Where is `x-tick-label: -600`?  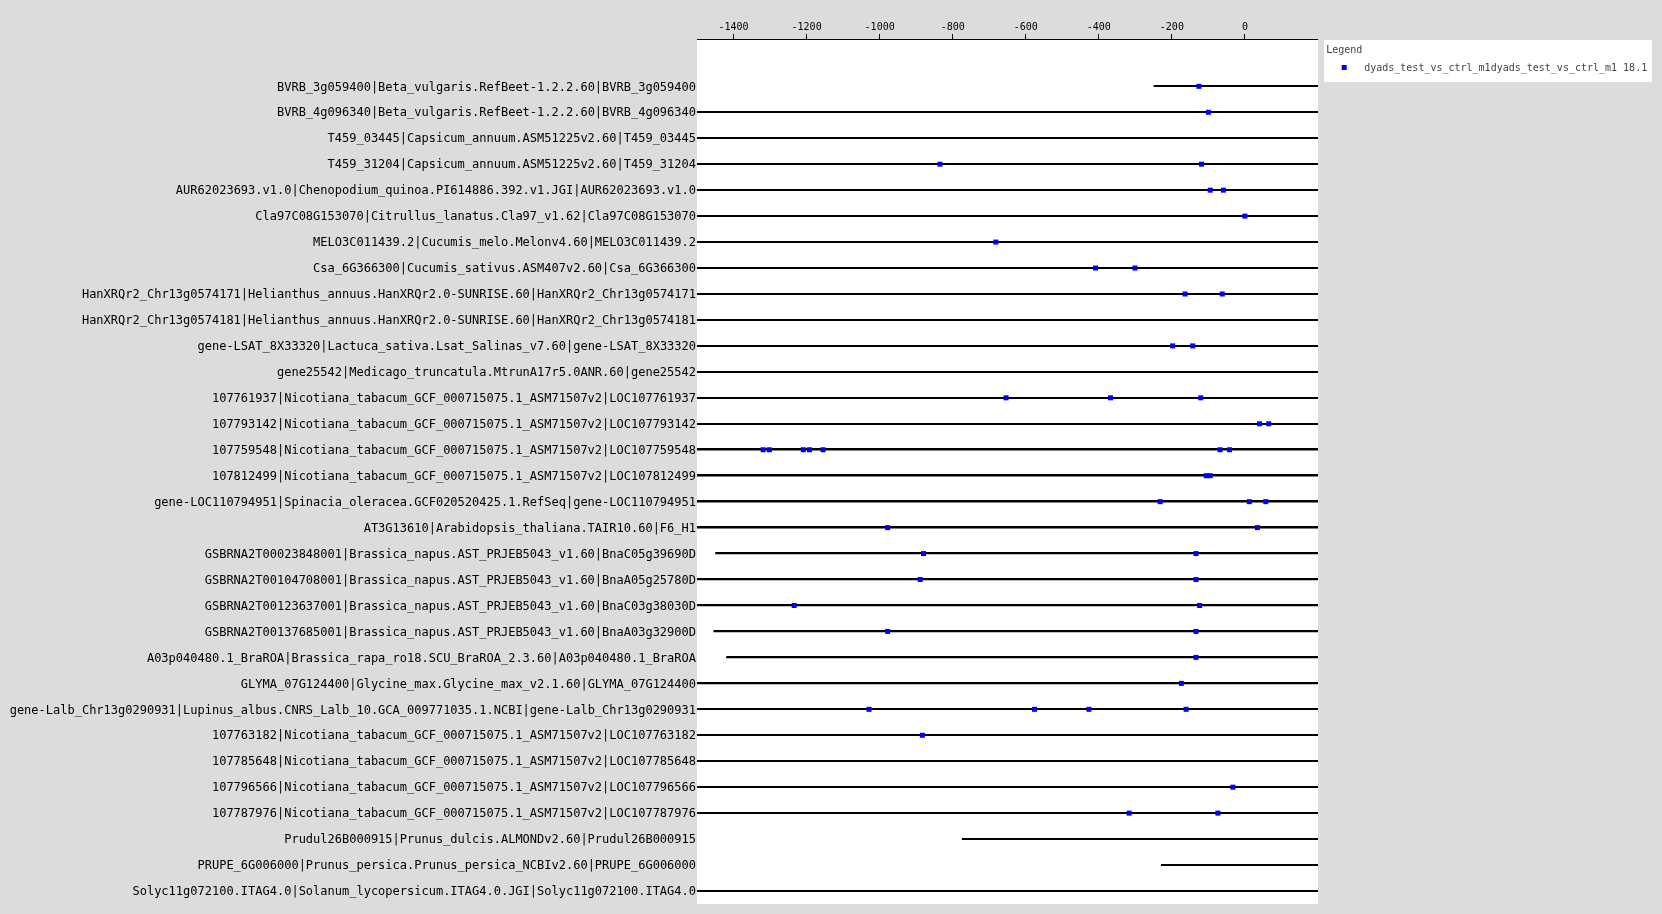 x-tick-label: -600 is located at coordinates (1025, 26).